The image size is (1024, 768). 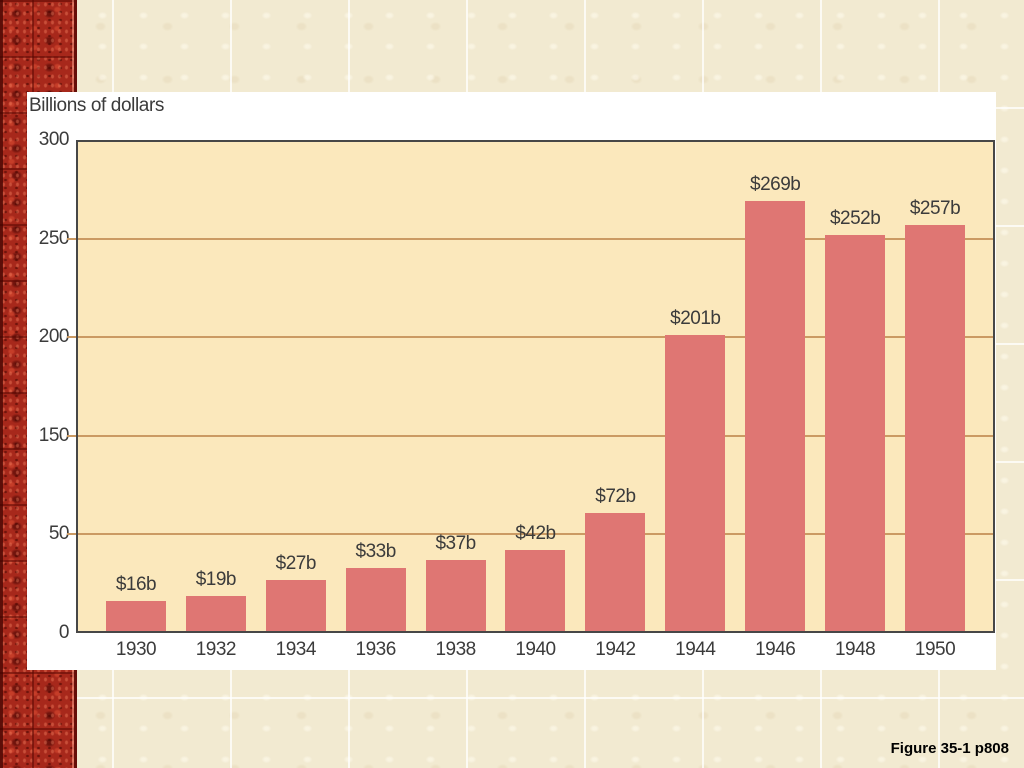 What do you see at coordinates (54, 139) in the screenshot?
I see `y-tick-label: 300` at bounding box center [54, 139].